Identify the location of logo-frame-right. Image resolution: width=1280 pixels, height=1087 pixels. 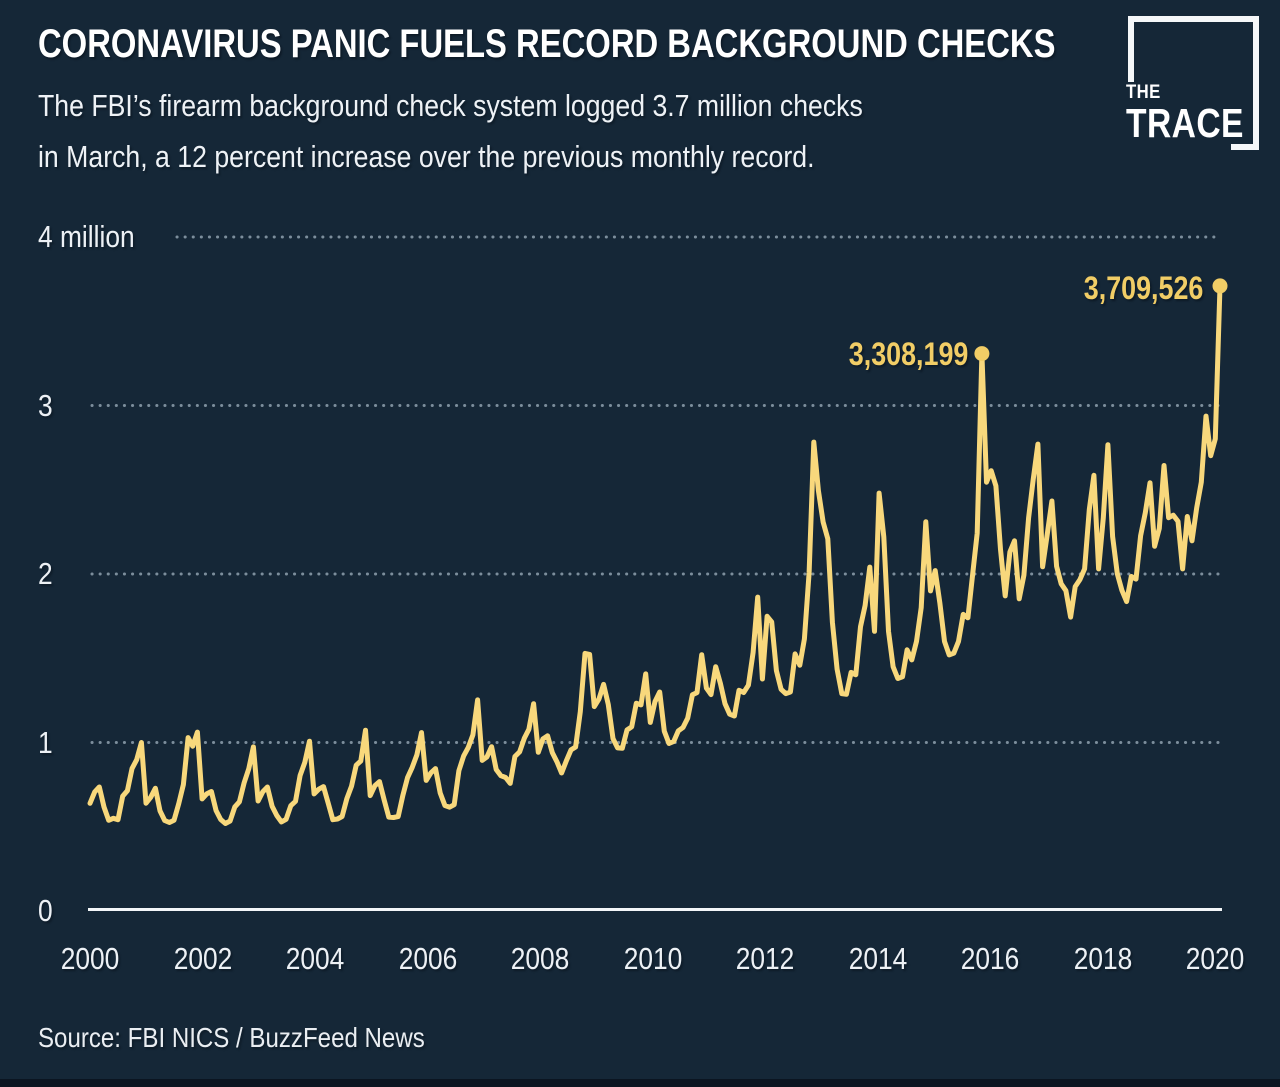
(1256, 83).